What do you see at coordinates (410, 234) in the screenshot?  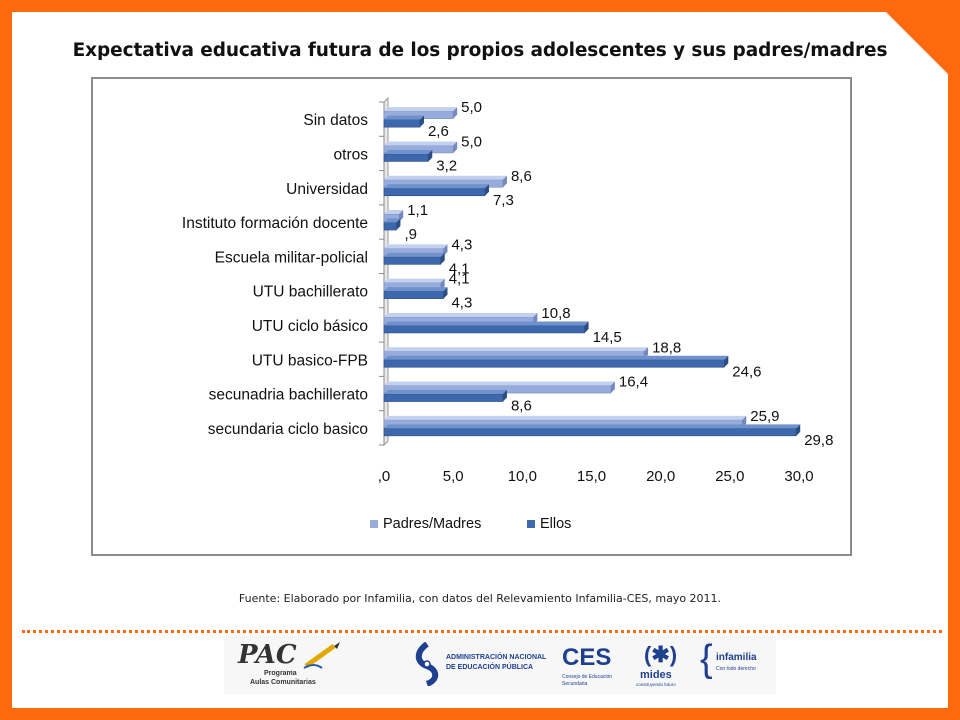 I see `data-label: ,9` at bounding box center [410, 234].